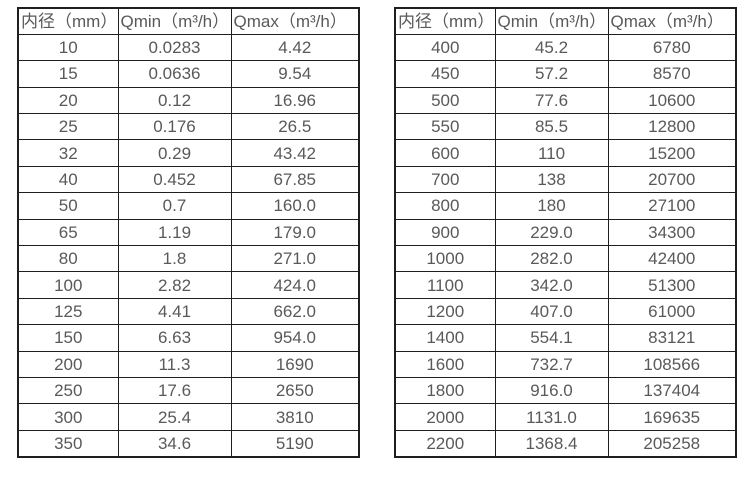 Image resolution: width=750 pixels, height=483 pixels. I want to click on table-cell: 20700, so click(672, 179).